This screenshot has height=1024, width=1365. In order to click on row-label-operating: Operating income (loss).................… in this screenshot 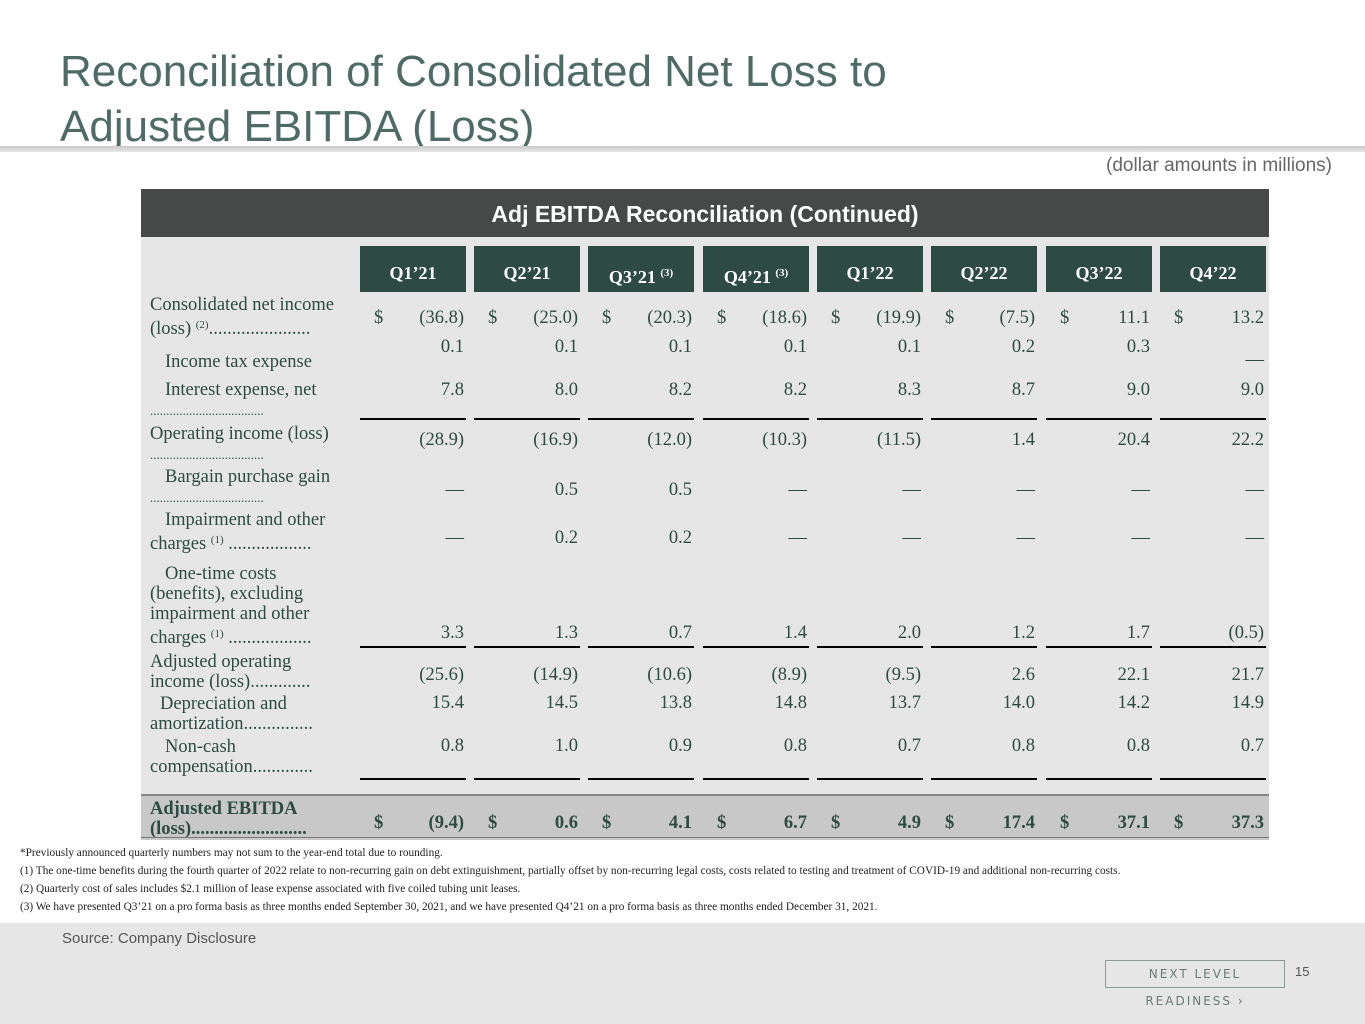, I will do `click(239, 443)`.